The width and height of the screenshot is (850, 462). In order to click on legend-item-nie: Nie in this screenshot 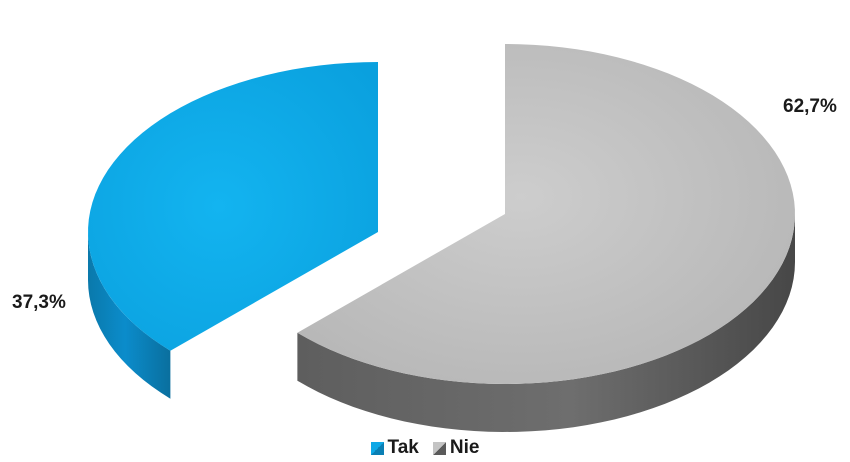, I will do `click(456, 448)`.